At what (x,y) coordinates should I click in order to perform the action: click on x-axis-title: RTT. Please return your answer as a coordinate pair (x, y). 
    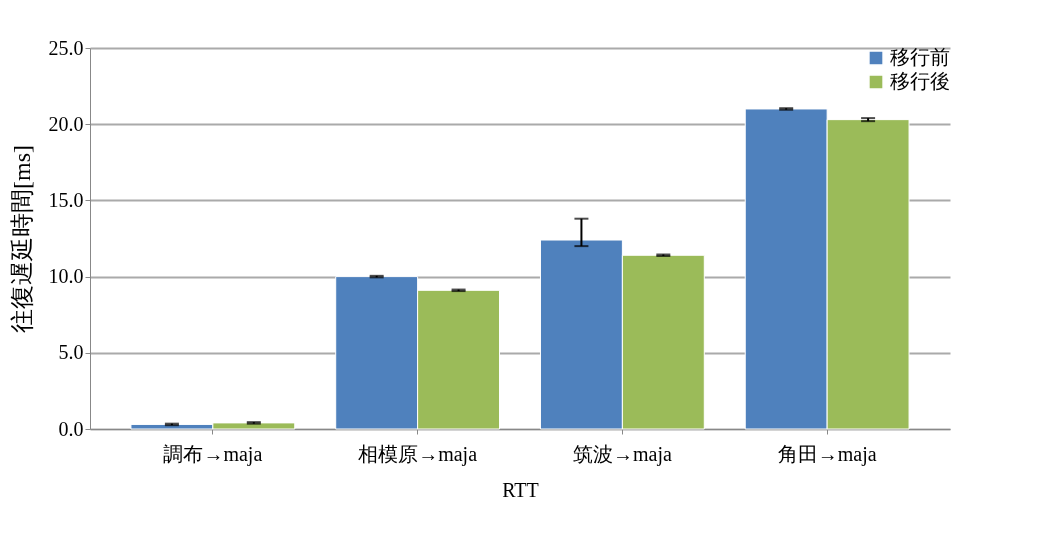
    Looking at the image, I should click on (520, 489).